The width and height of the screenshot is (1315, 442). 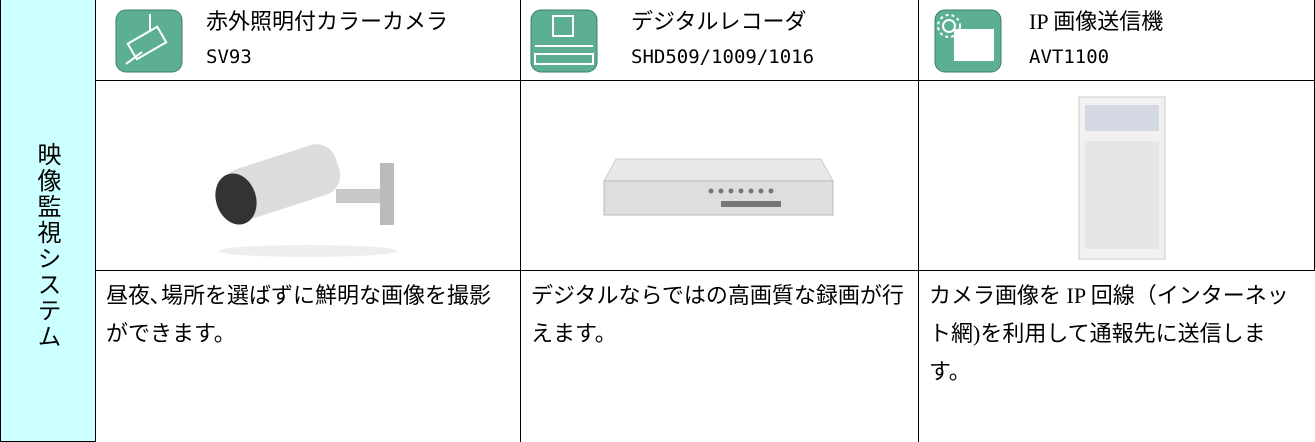 What do you see at coordinates (1122, 178) in the screenshot?
I see `transmitter-photo` at bounding box center [1122, 178].